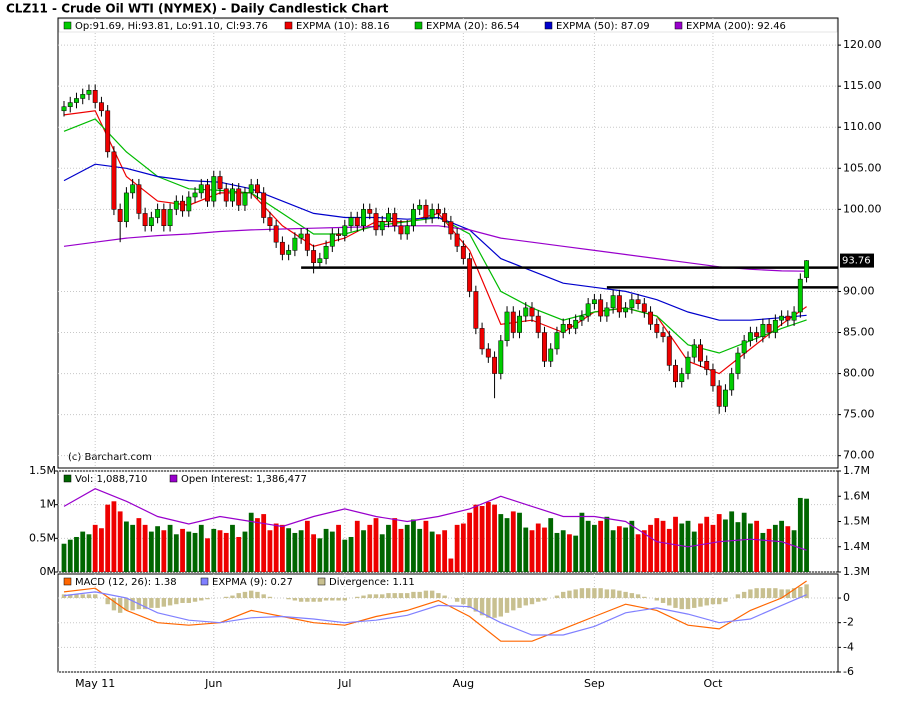  What do you see at coordinates (859, 455) in the screenshot?
I see `y-tick-label: 70.00` at bounding box center [859, 455].